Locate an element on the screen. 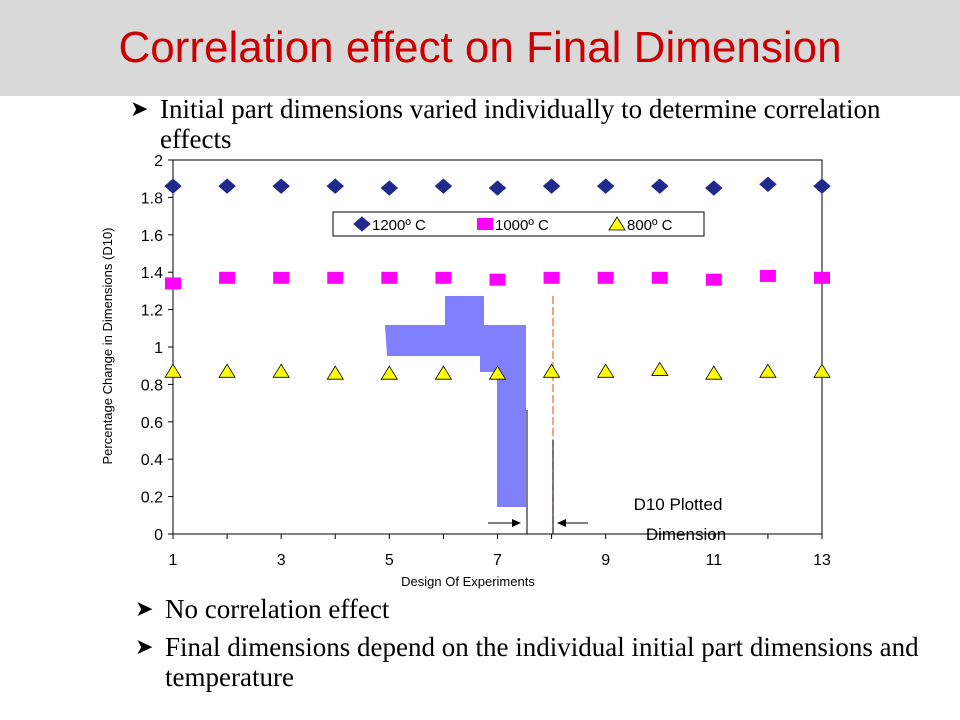 This screenshot has width=960, height=720. x-tick-label: 13 is located at coordinates (822, 560).